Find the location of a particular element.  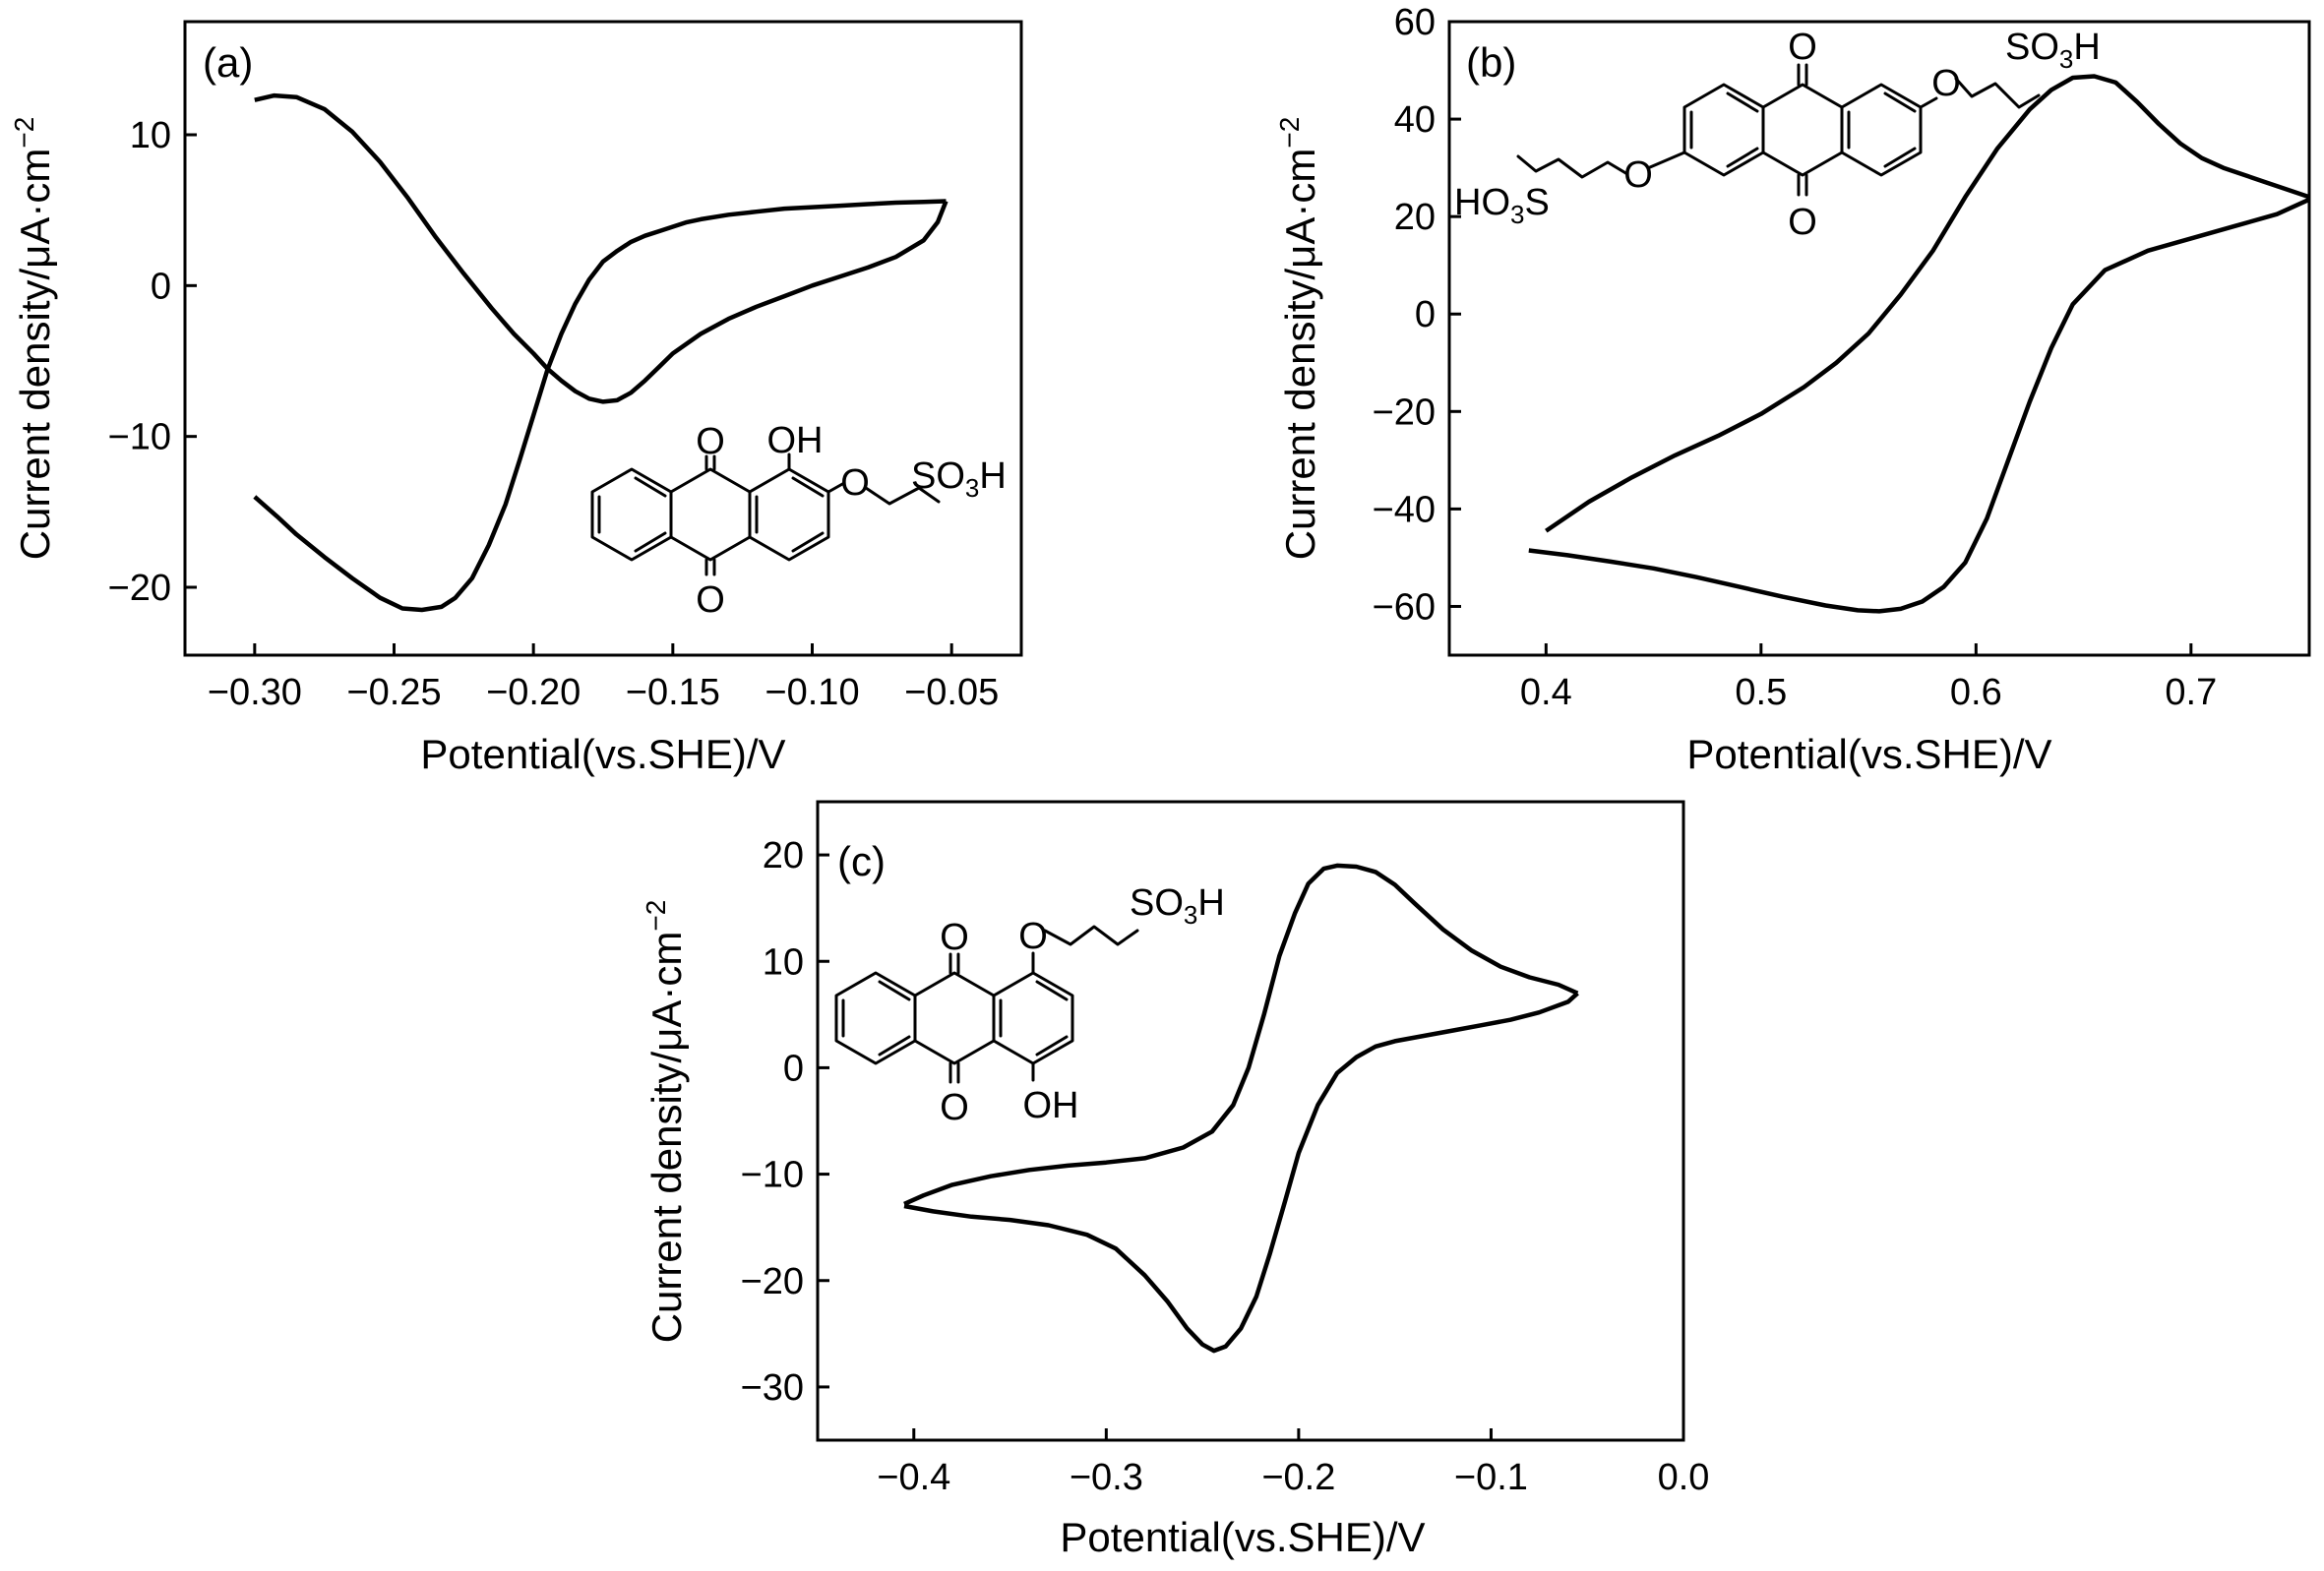

y-axis-title-b: Current density/μA·cm−2 is located at coordinates (1298, 339).